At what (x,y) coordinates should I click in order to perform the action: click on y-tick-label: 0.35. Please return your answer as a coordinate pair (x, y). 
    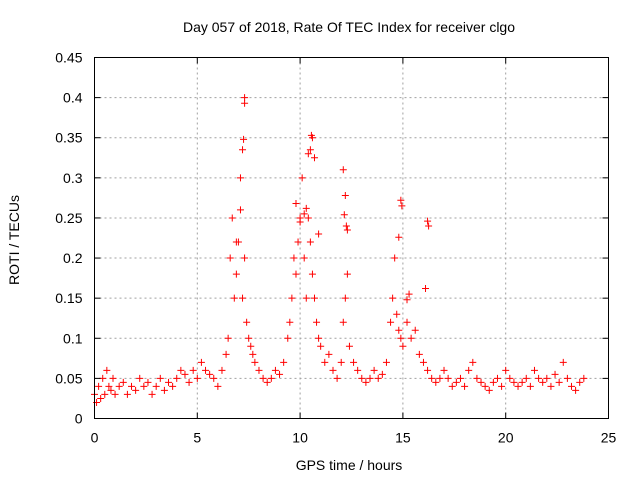
    Looking at the image, I should click on (68, 138).